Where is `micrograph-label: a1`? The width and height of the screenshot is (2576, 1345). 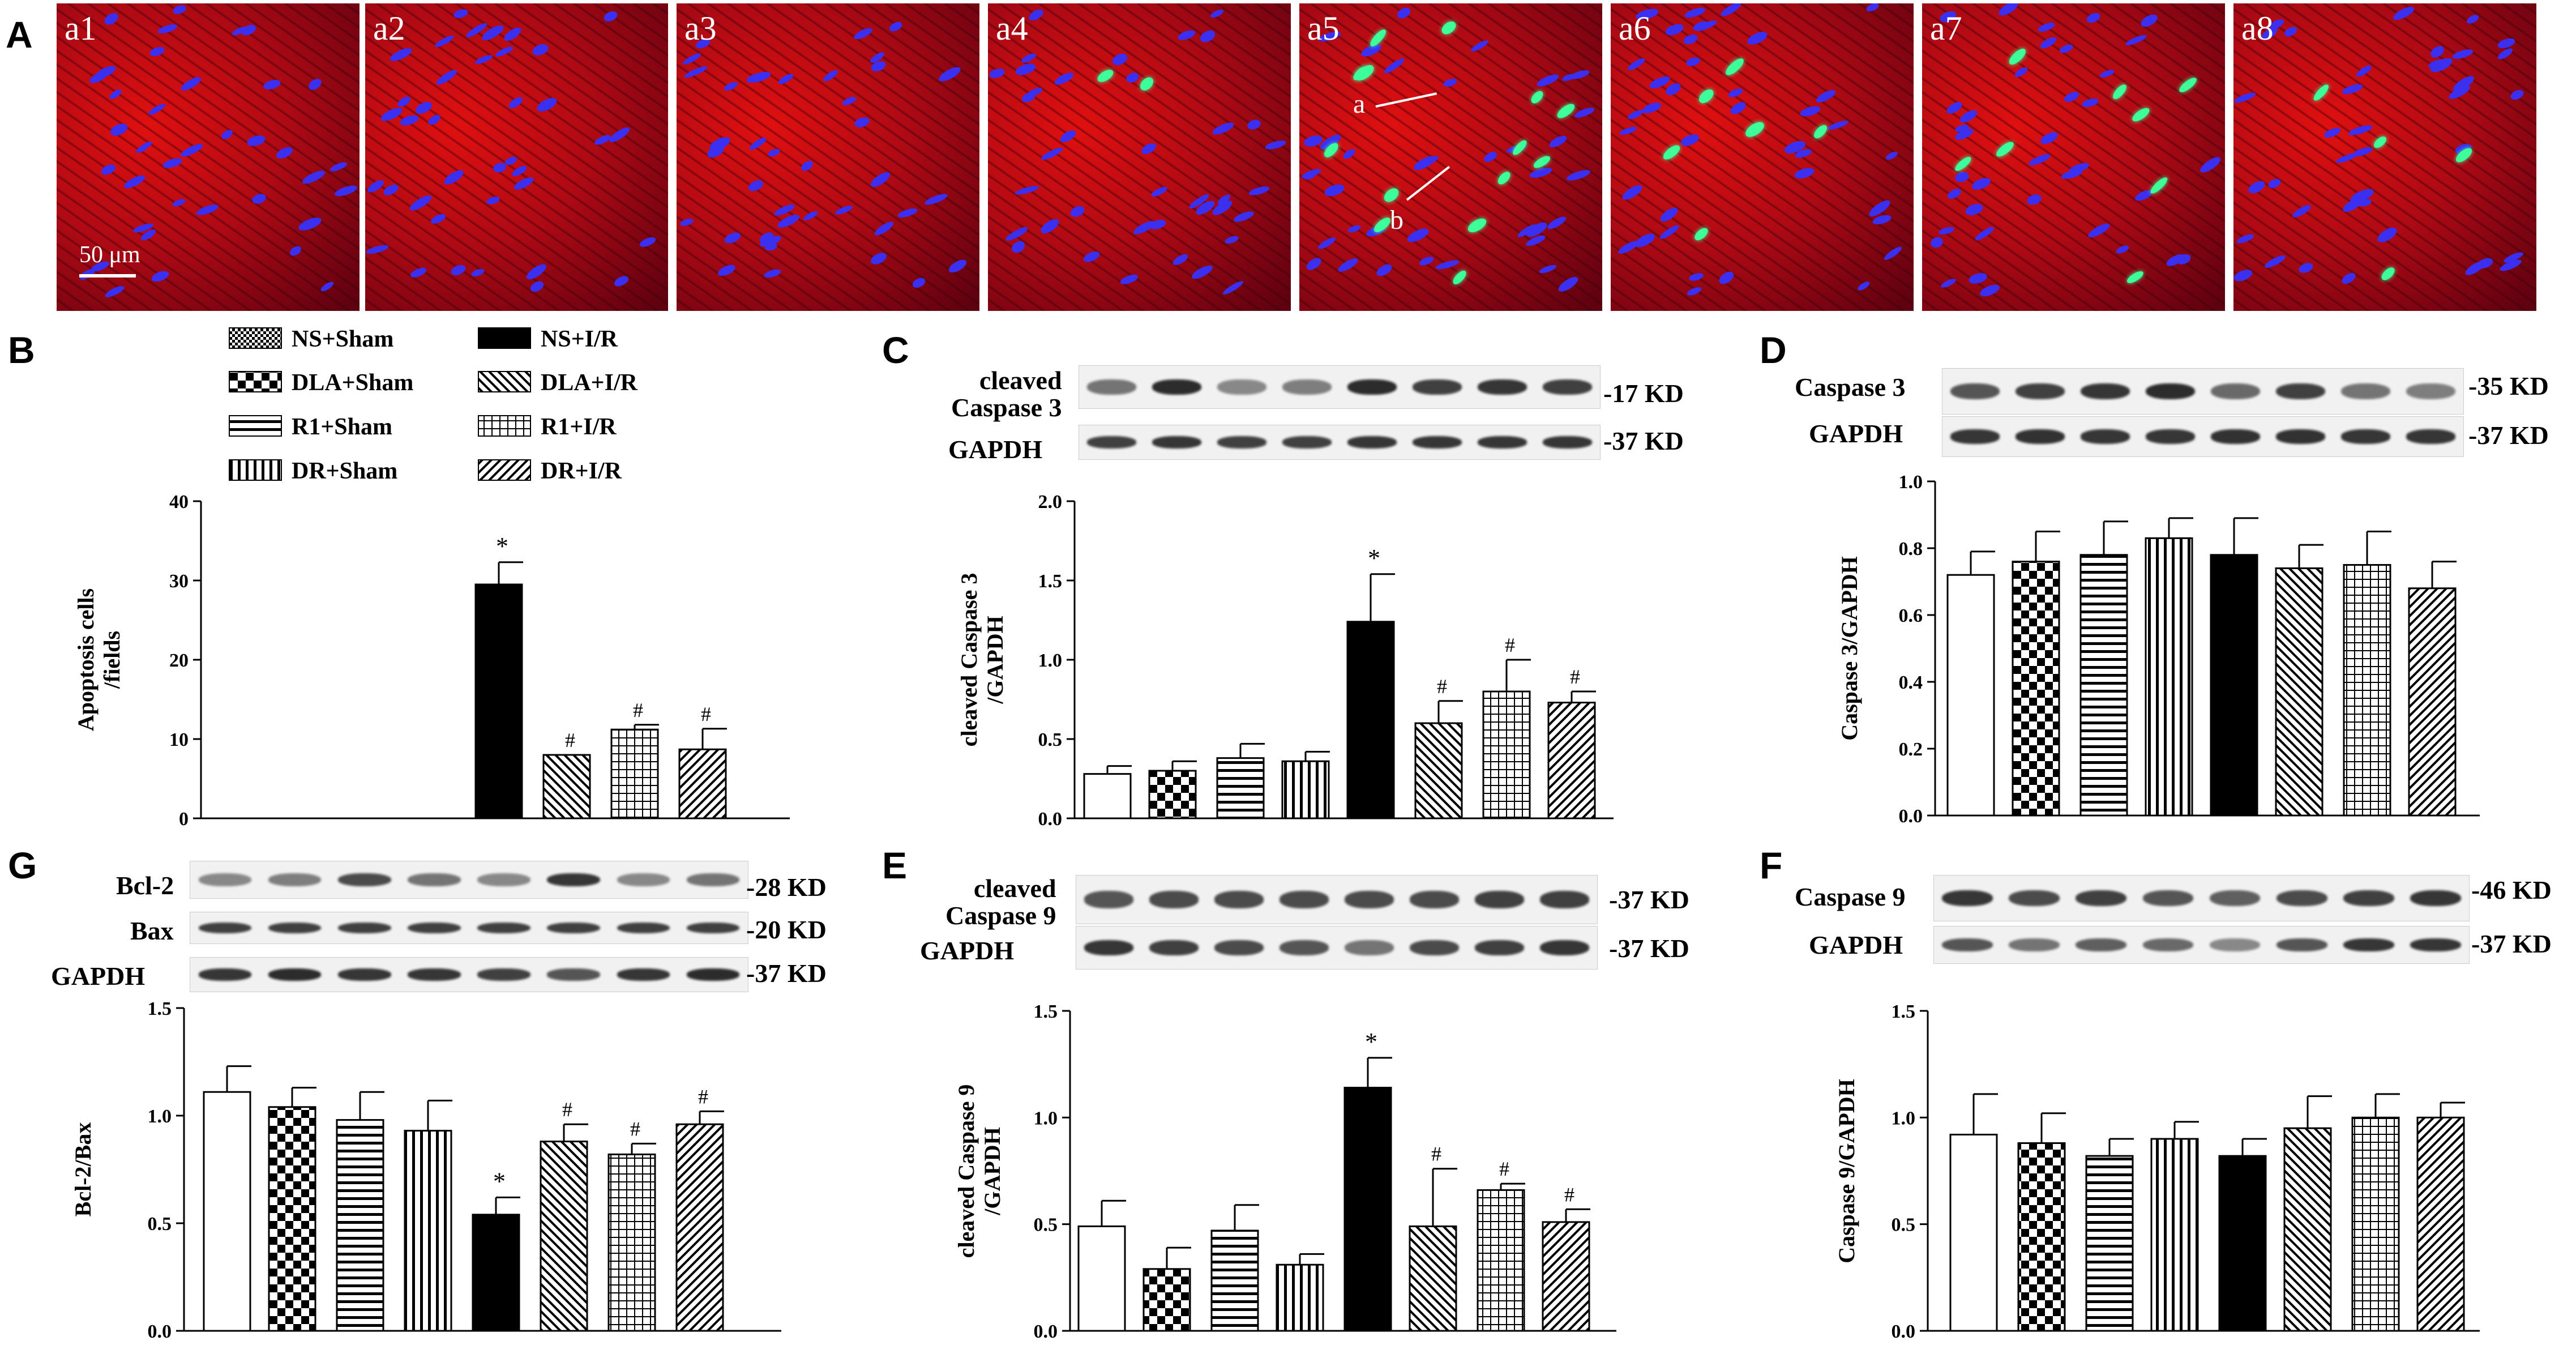
micrograph-label: a1 is located at coordinates (81, 29).